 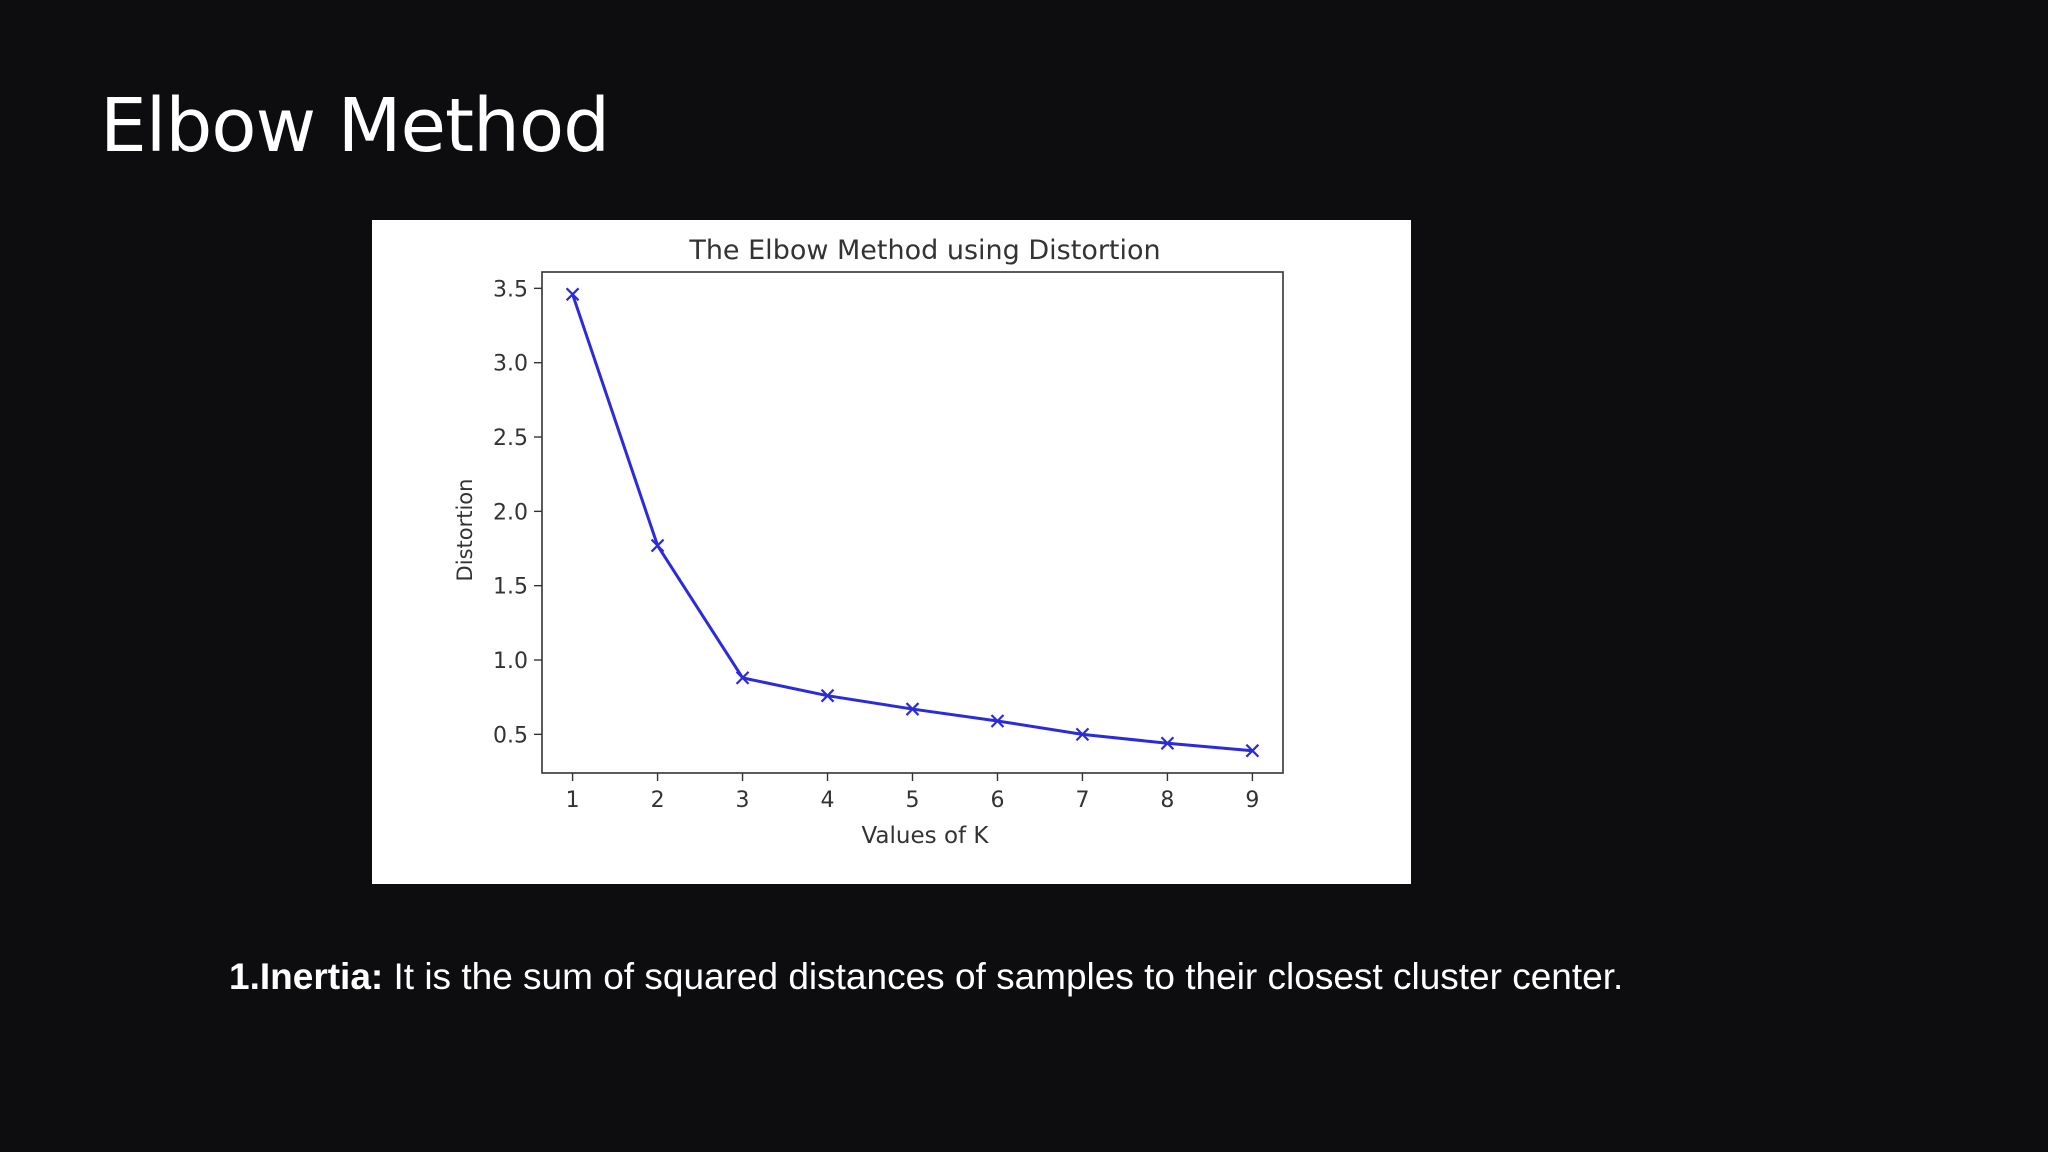 I want to click on x-axis-ticks: 1 2 3 4 5 6 7 8 9, so click(x=912, y=793).